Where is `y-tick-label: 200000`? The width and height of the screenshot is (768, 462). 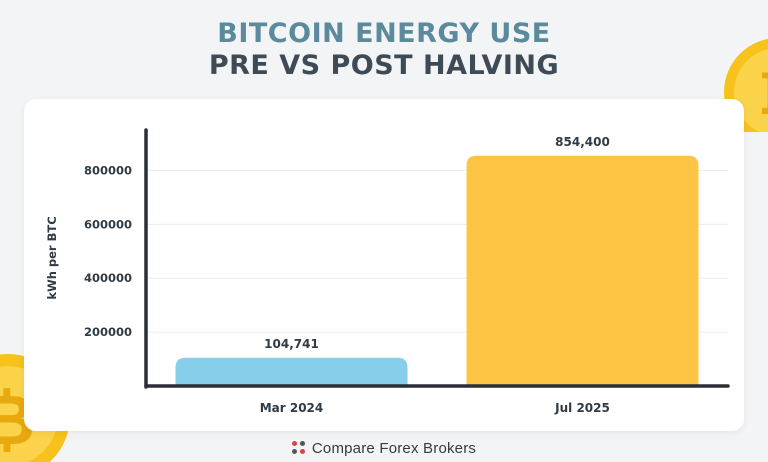 y-tick-label: 200000 is located at coordinates (108, 332).